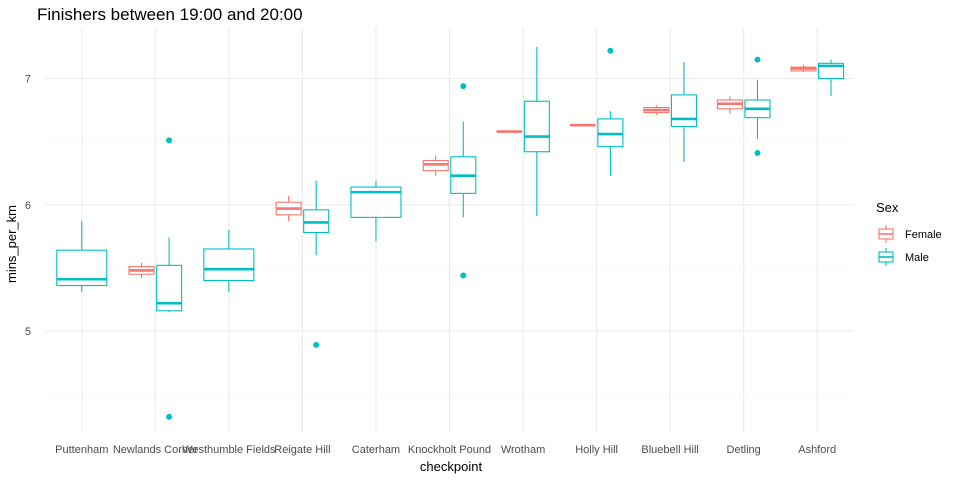 This screenshot has width=960, height=480. What do you see at coordinates (744, 450) in the screenshot?
I see `x-tick-label: Detling` at bounding box center [744, 450].